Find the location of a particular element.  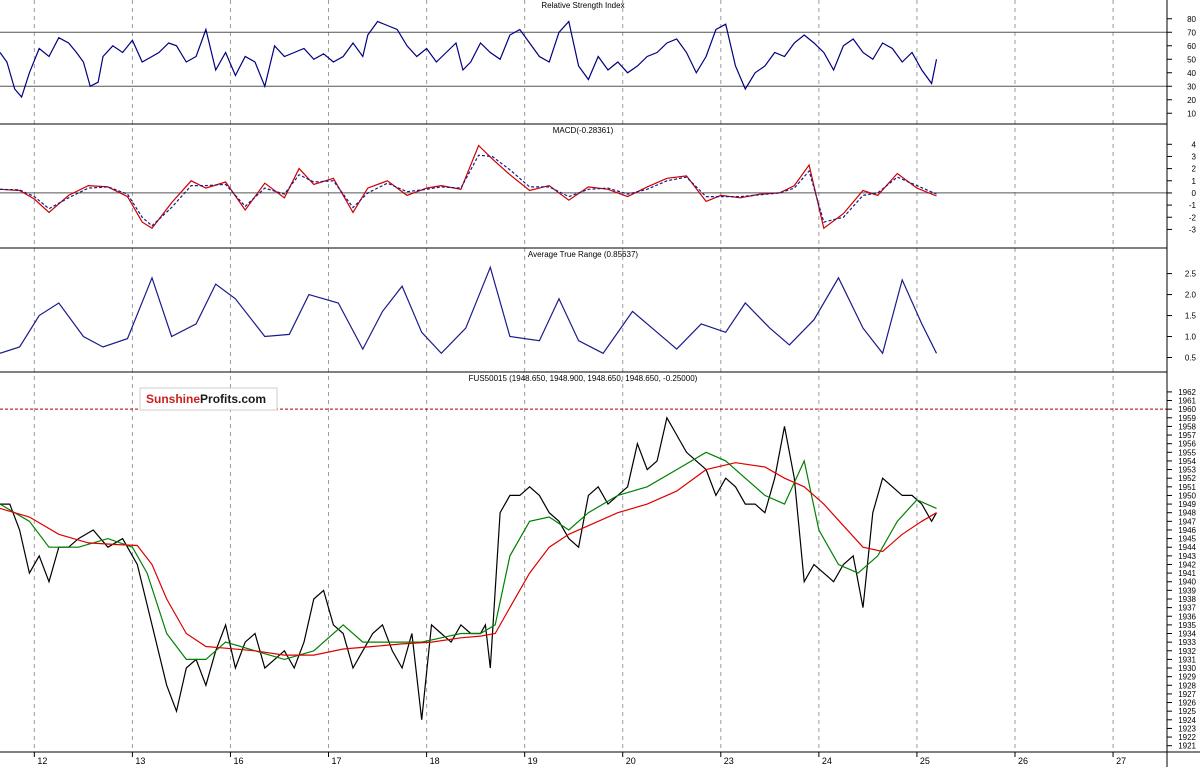

y-tick-label: 1932 is located at coordinates (1187, 651).